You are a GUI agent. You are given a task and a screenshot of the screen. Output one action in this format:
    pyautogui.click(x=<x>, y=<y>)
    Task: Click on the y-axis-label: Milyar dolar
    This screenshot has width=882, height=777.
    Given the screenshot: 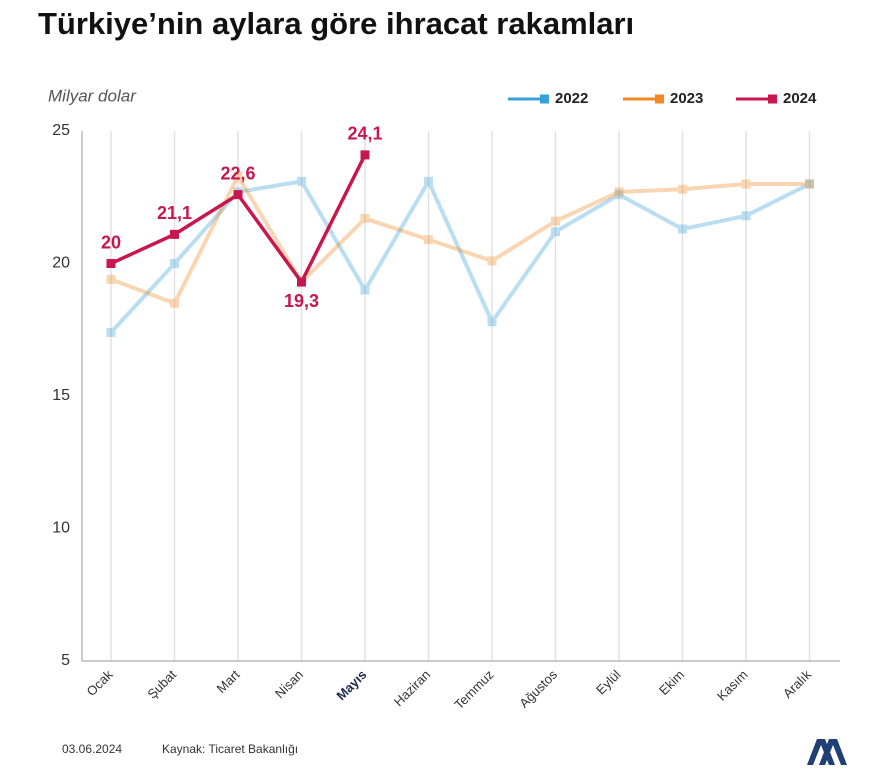 What is the action you would take?
    pyautogui.click(x=92, y=95)
    